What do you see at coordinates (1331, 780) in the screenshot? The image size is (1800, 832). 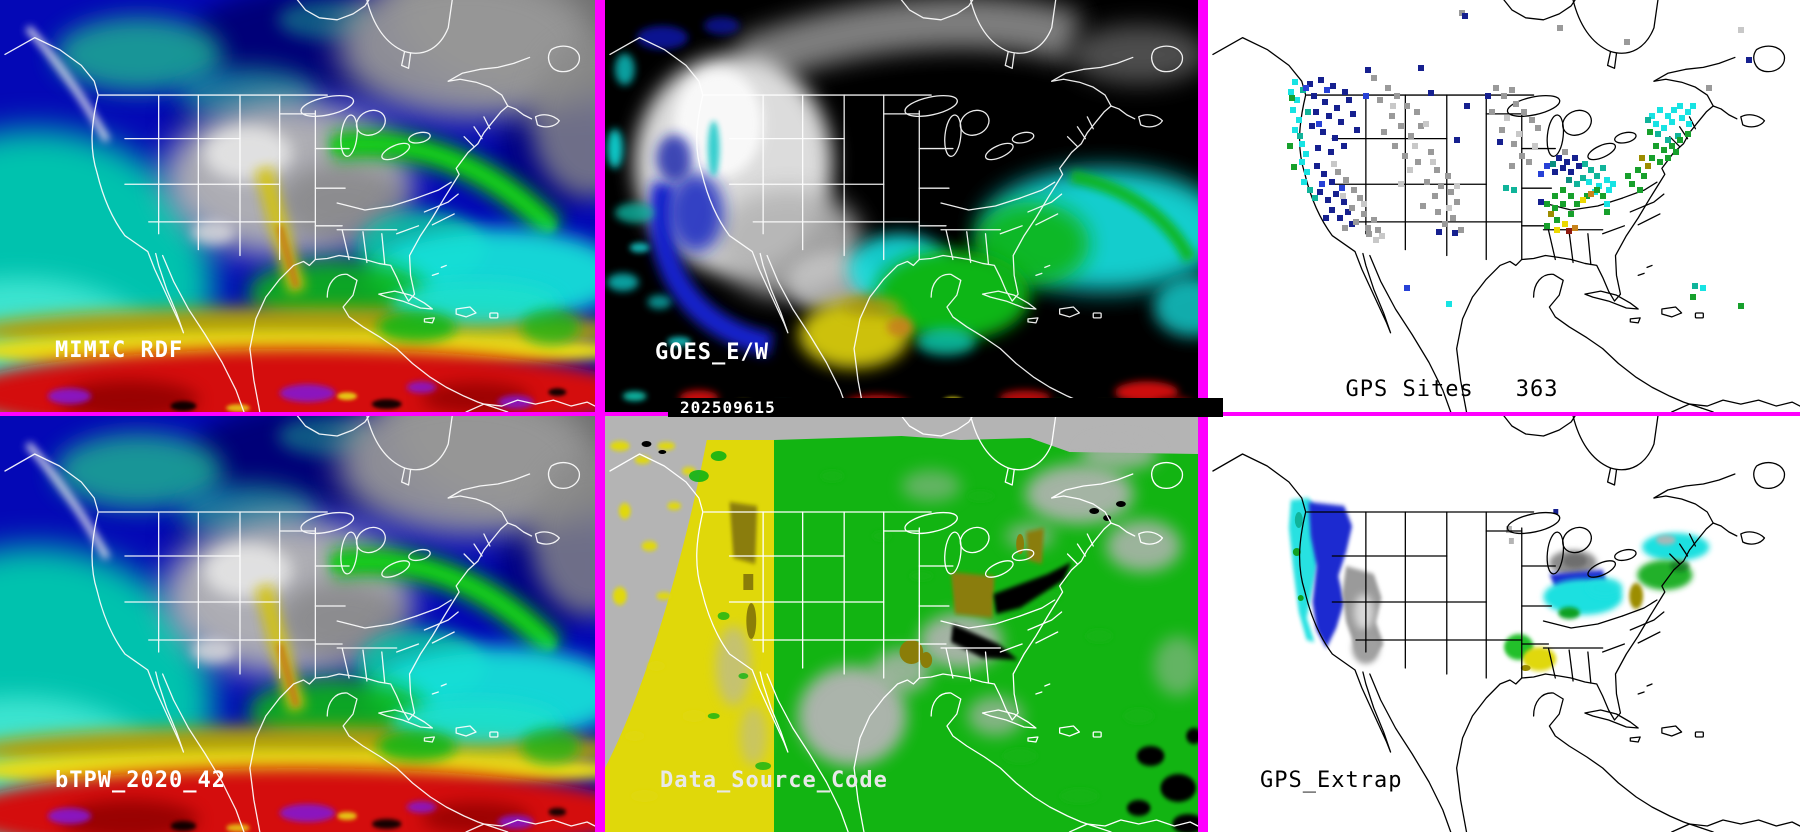 I see `panel-label-gps-extrap: GPS_Extrap` at bounding box center [1331, 780].